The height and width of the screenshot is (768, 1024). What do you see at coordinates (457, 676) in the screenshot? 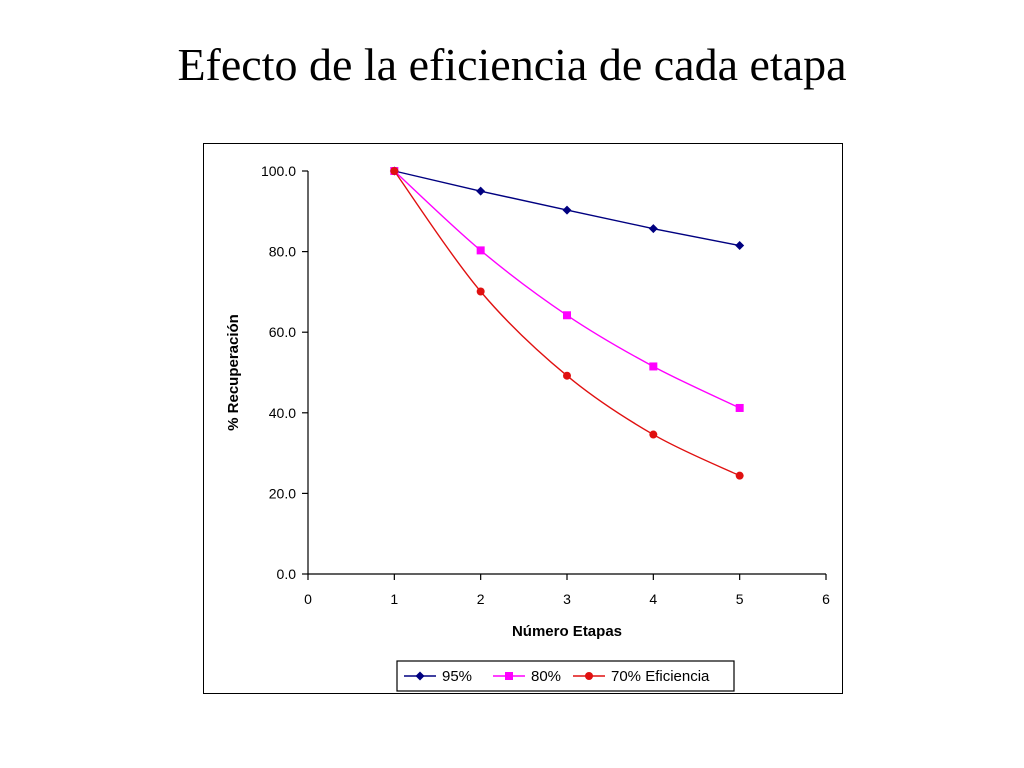
I see `legend-label: 95%` at bounding box center [457, 676].